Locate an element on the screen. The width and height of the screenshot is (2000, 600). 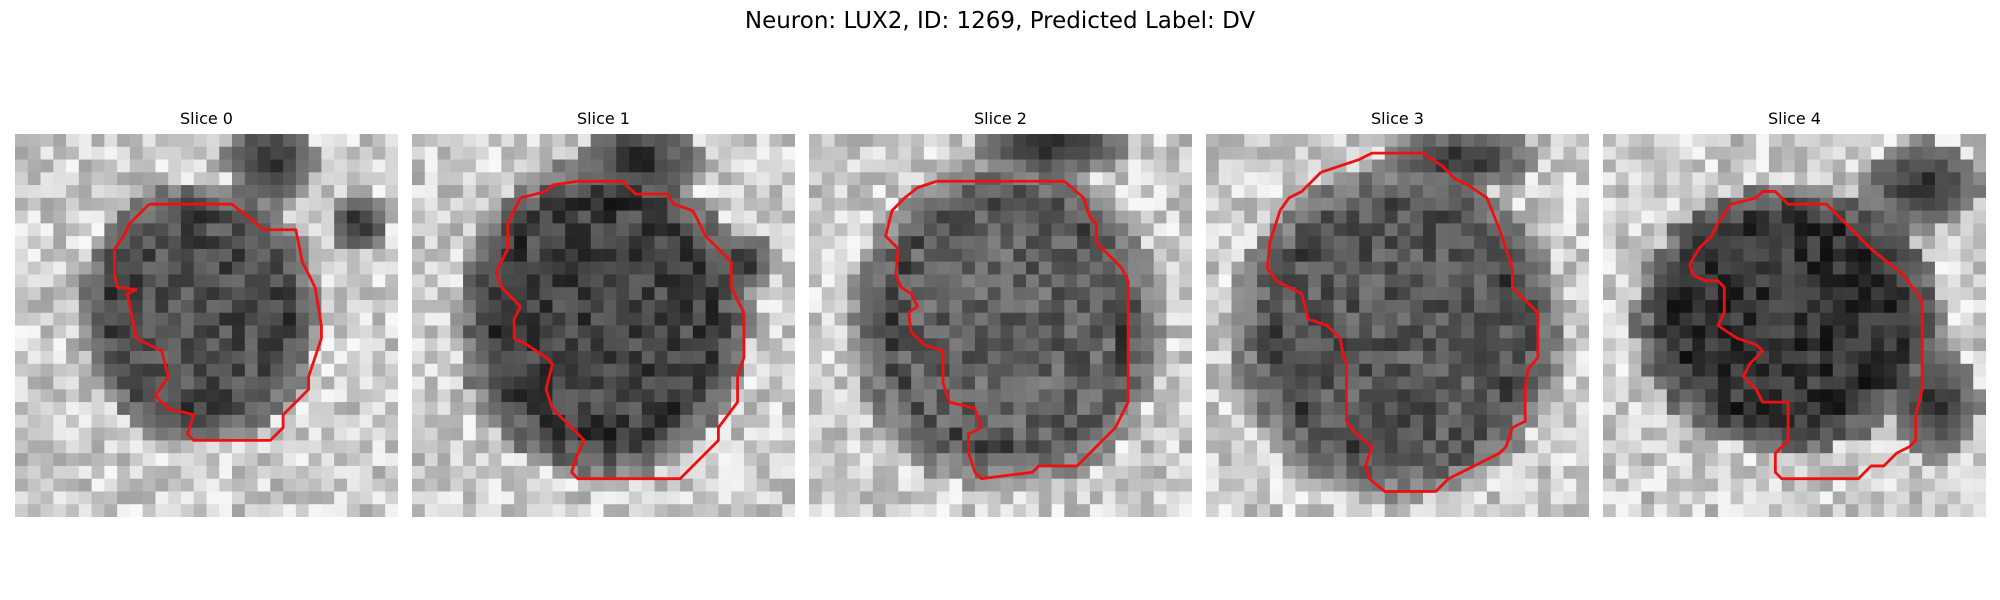
slice-title: Slice 3 is located at coordinates (1397, 118).